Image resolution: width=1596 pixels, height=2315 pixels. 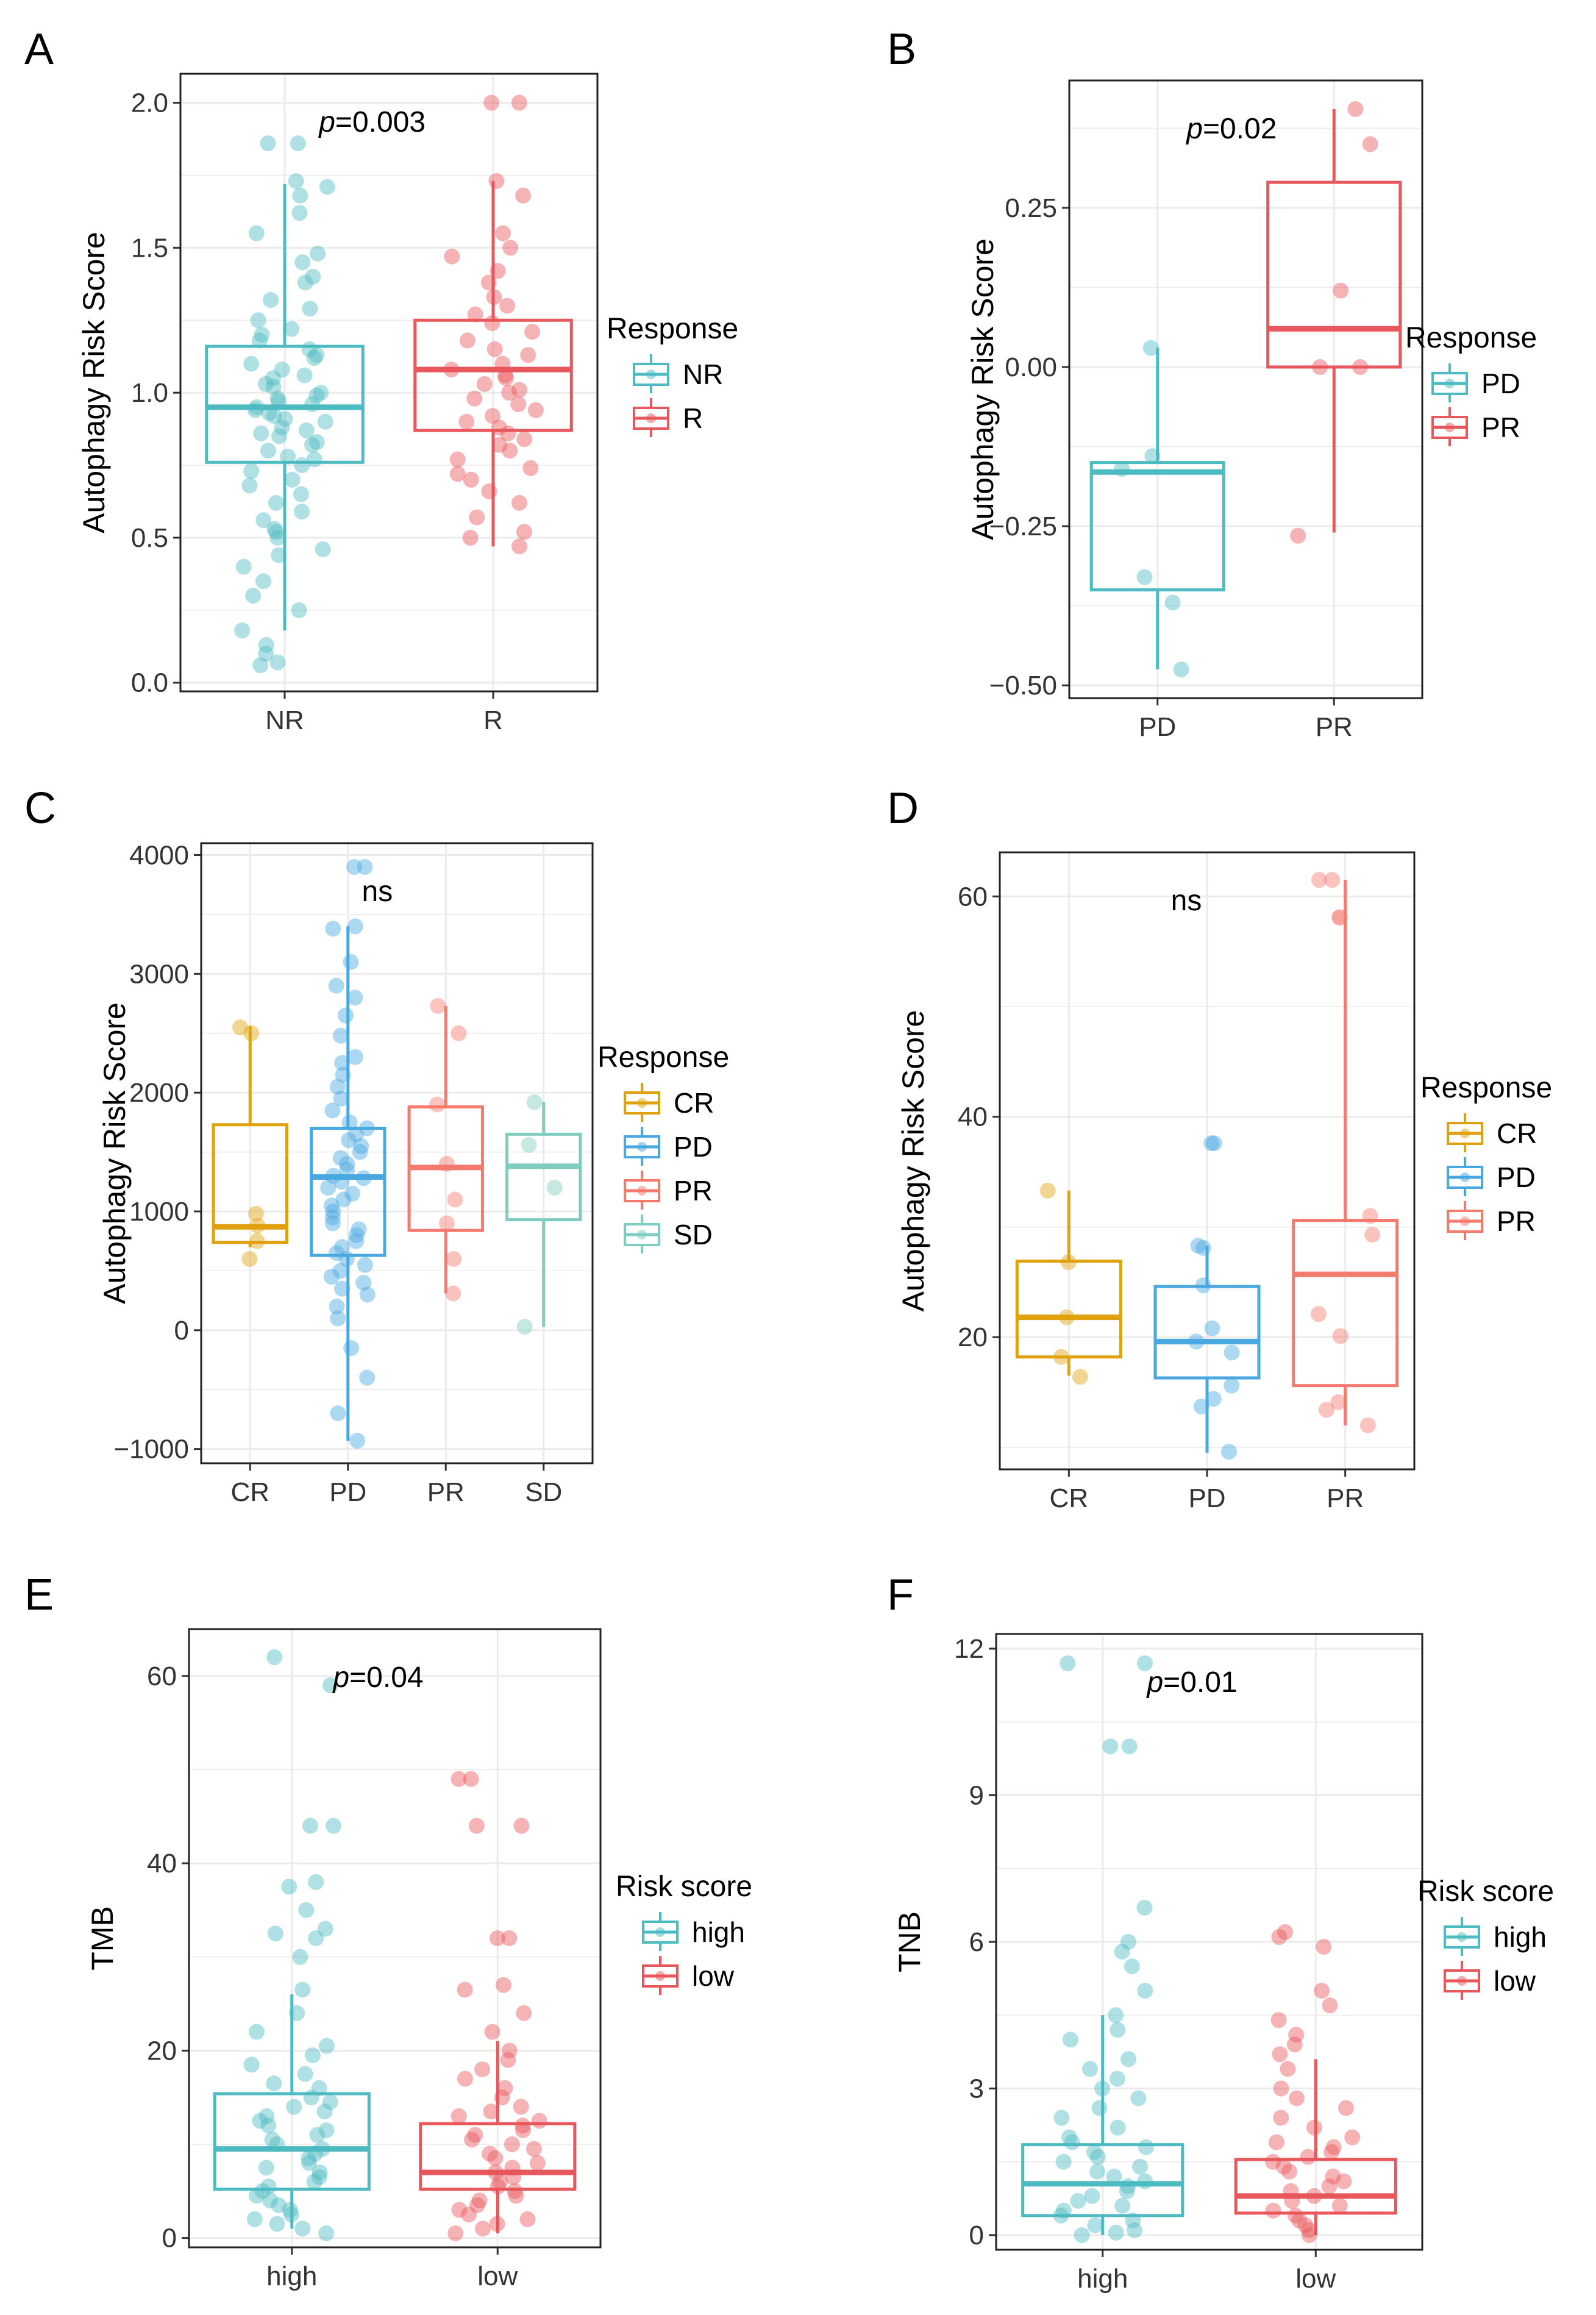 I want to click on y-tick-label: −1000, so click(x=151, y=1449).